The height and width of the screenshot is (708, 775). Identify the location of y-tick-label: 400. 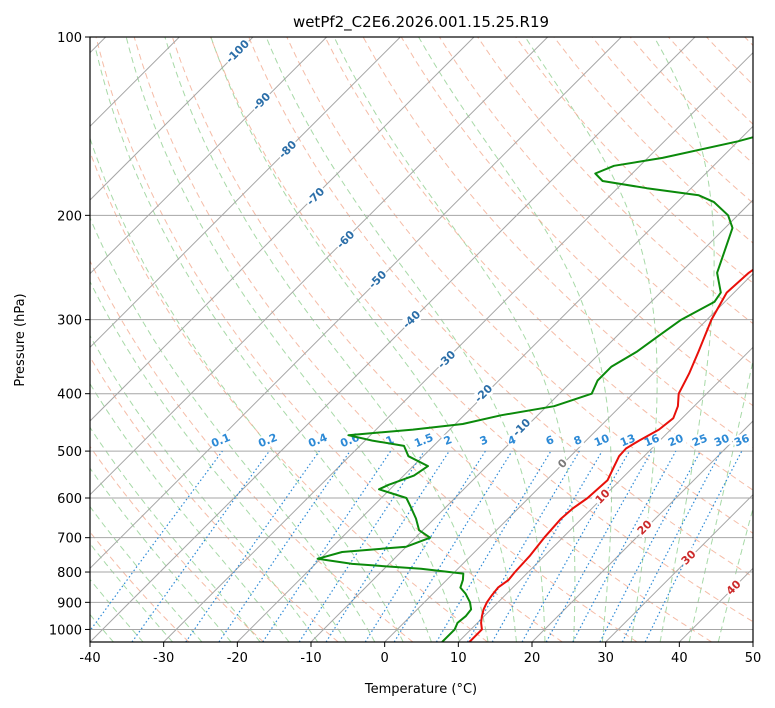
(69, 395).